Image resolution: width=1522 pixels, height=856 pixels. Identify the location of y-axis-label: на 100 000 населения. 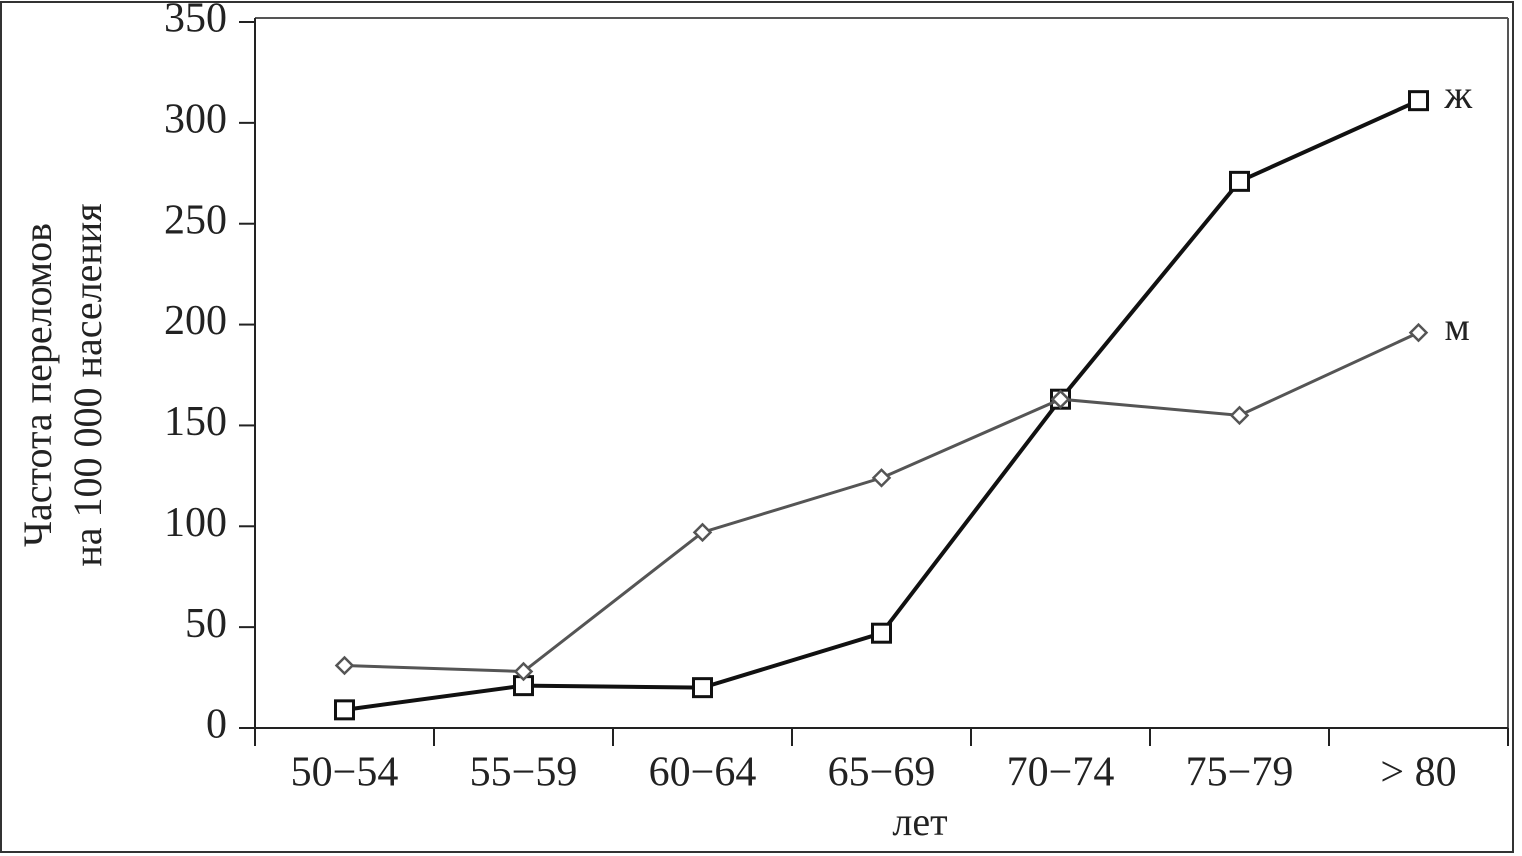
(87, 384).